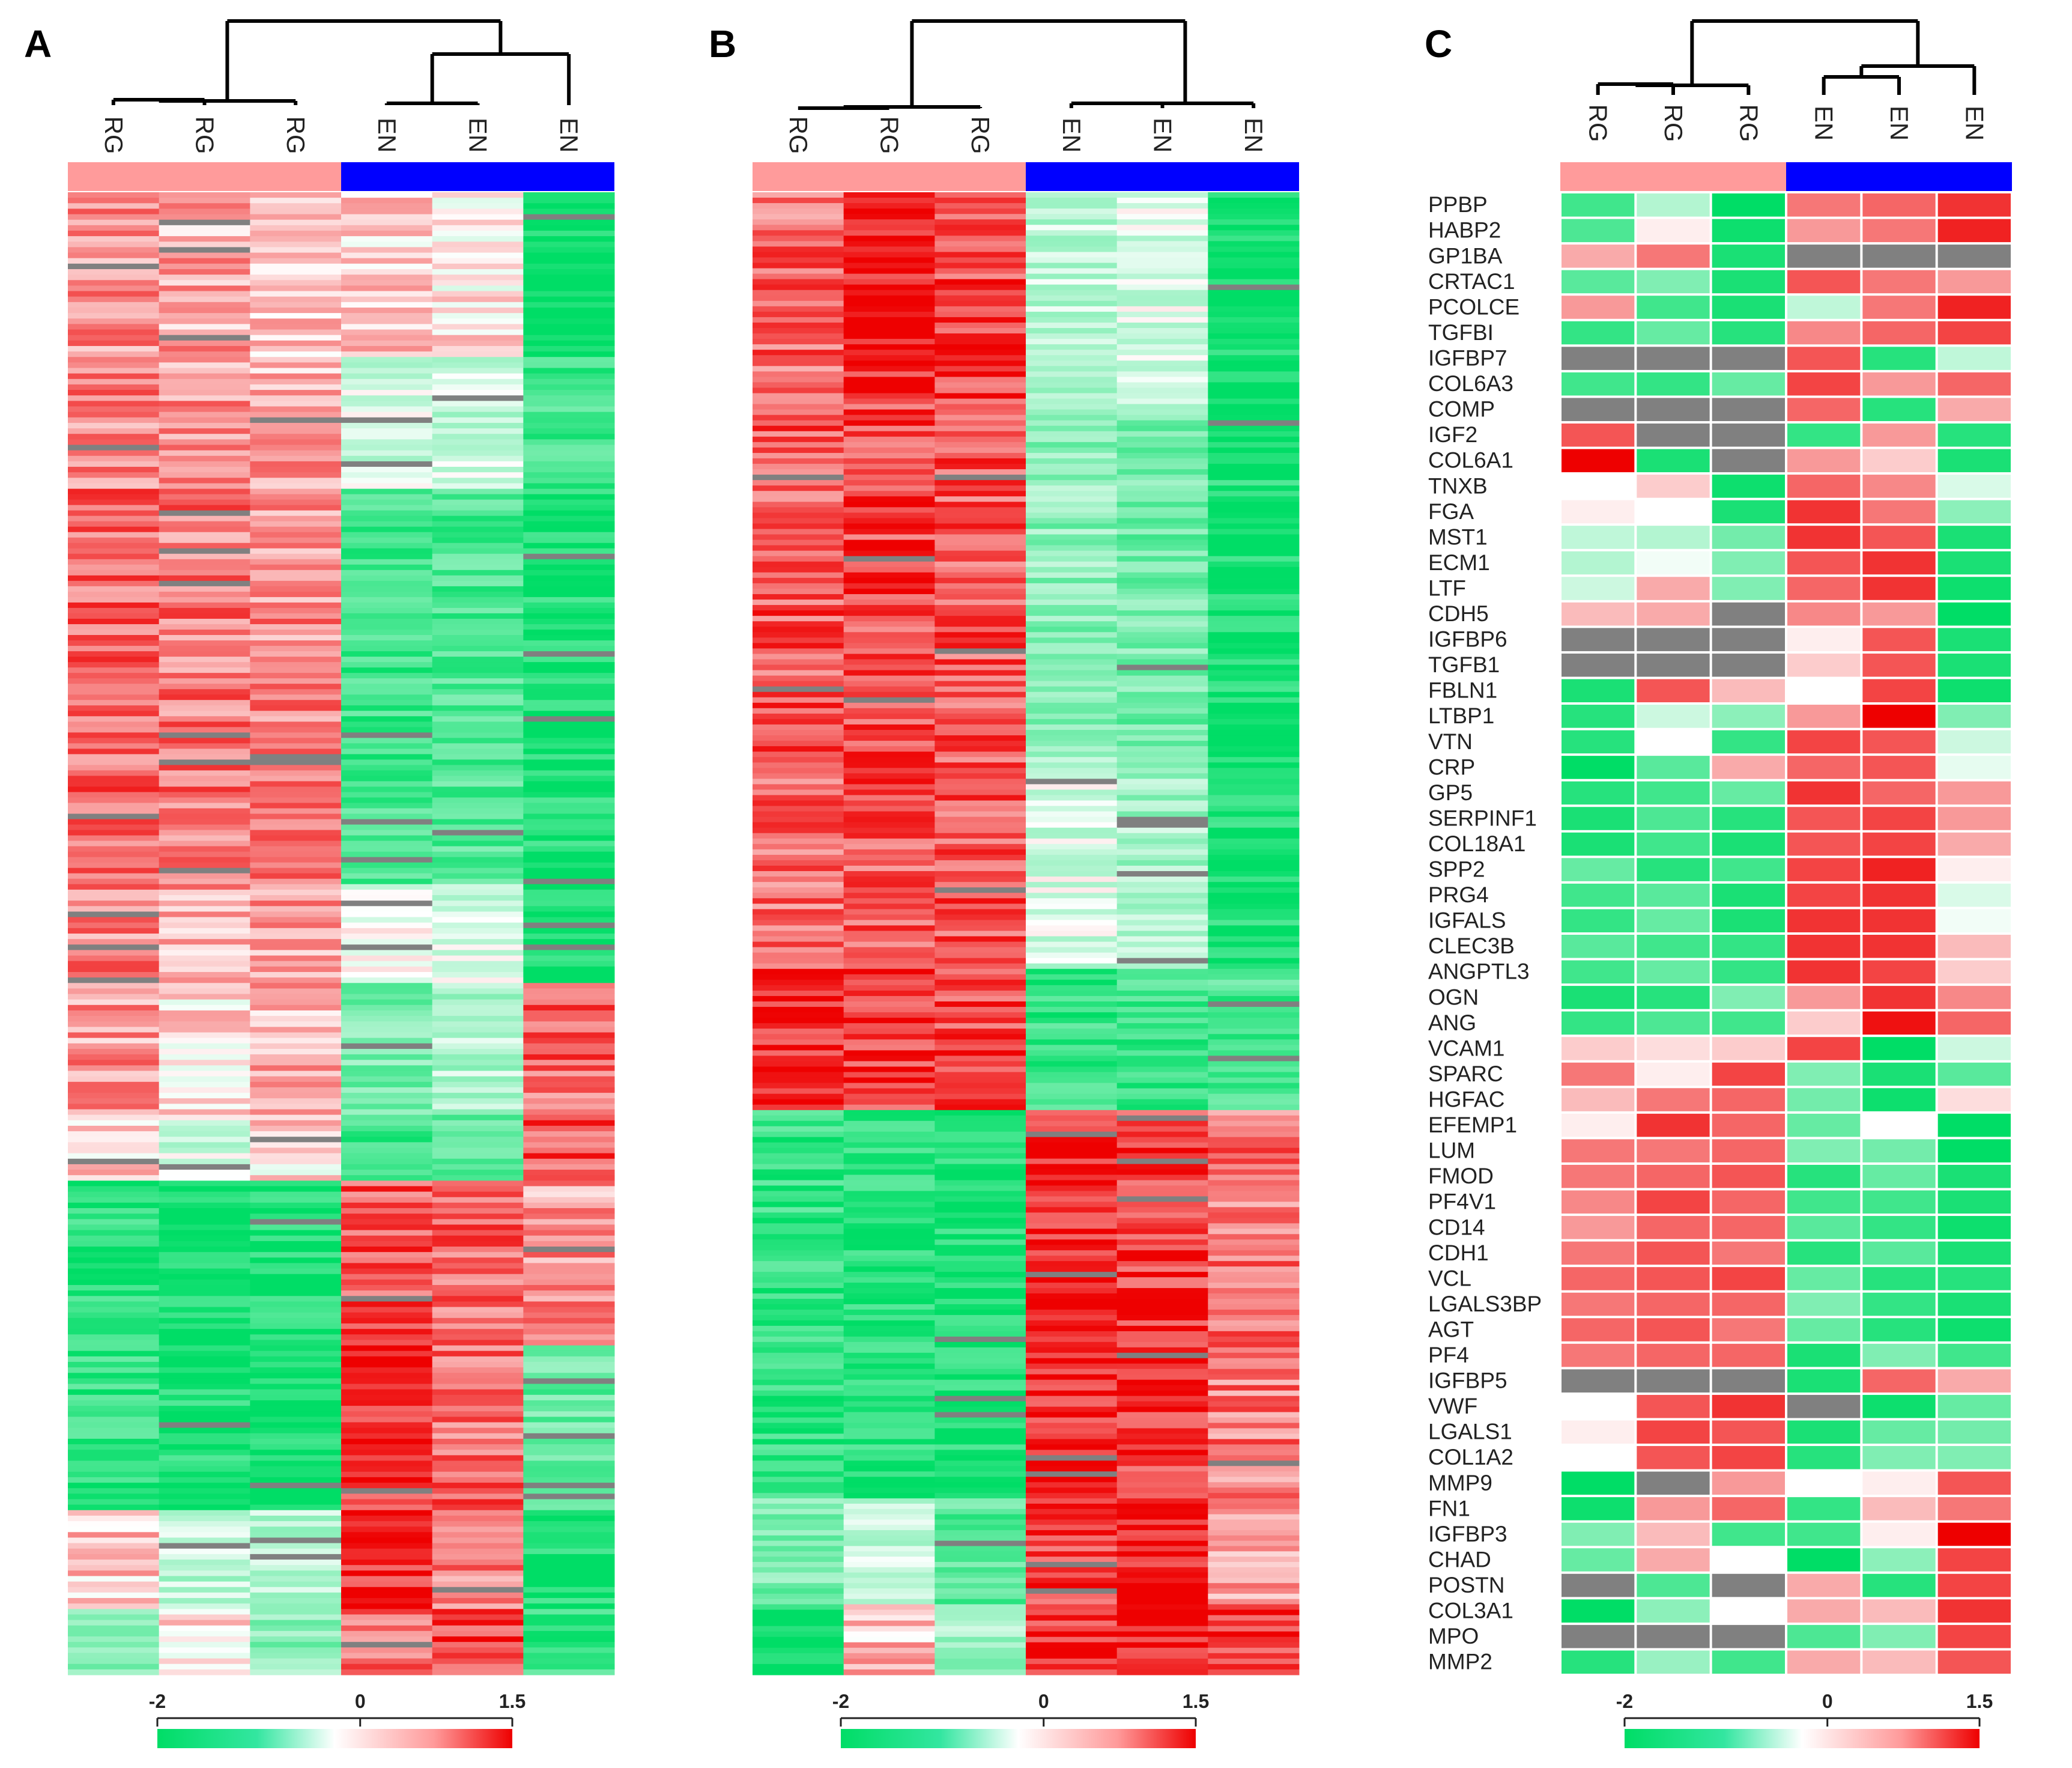  What do you see at coordinates (1673, 176) in the screenshot?
I see `group-bar-rg` at bounding box center [1673, 176].